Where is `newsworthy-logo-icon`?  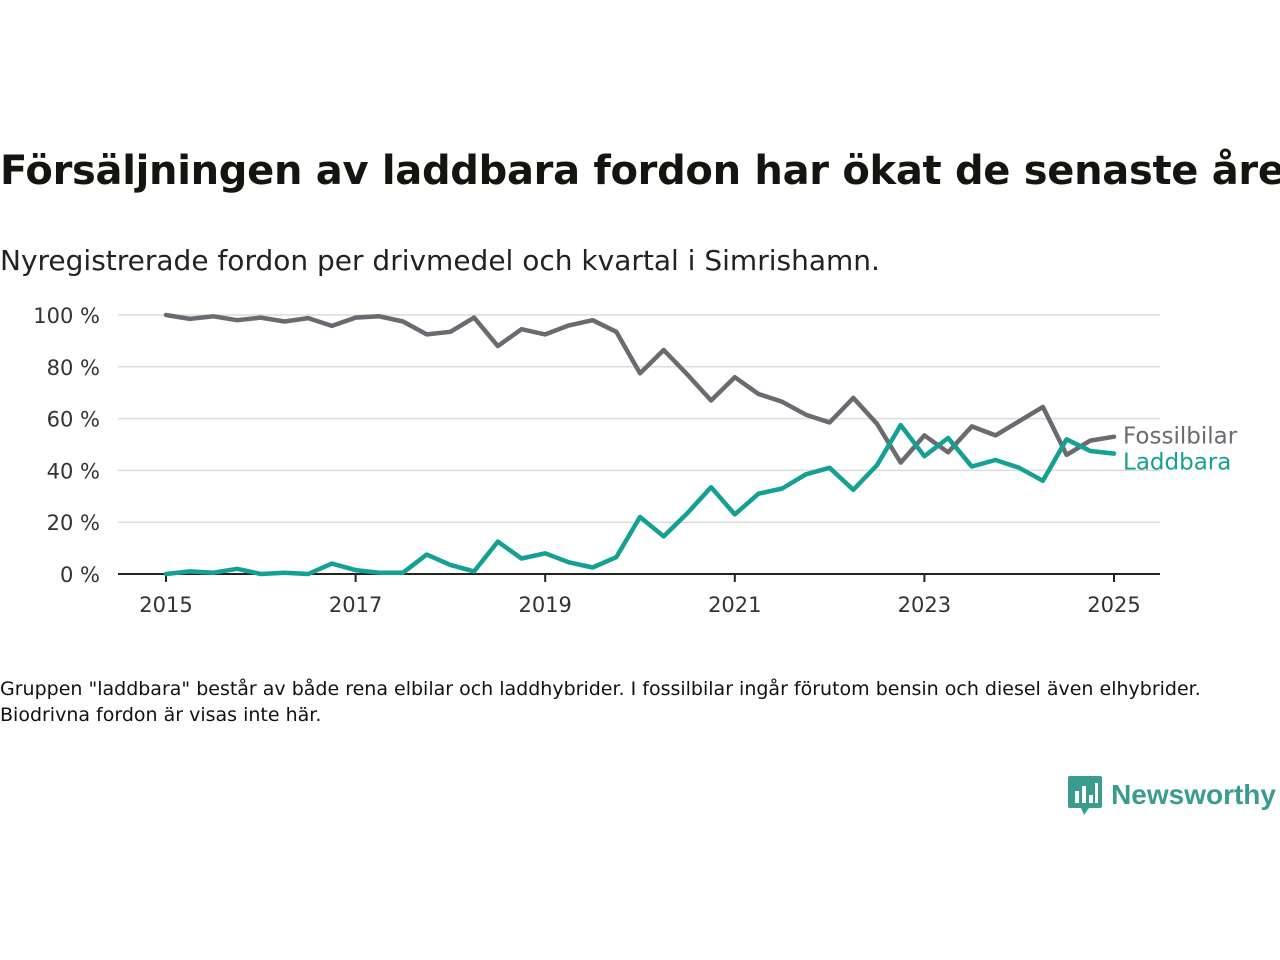
newsworthy-logo-icon is located at coordinates (1085, 795).